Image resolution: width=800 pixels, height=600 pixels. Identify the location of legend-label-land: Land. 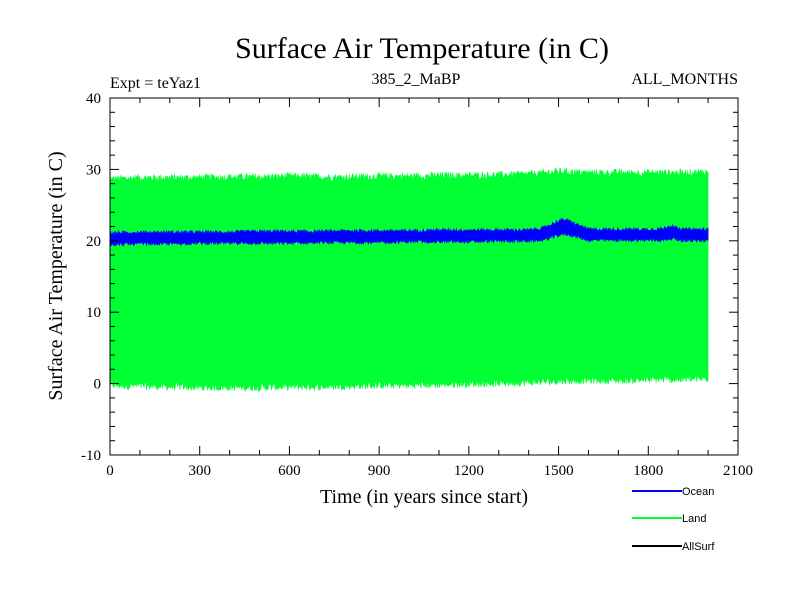
(694, 519).